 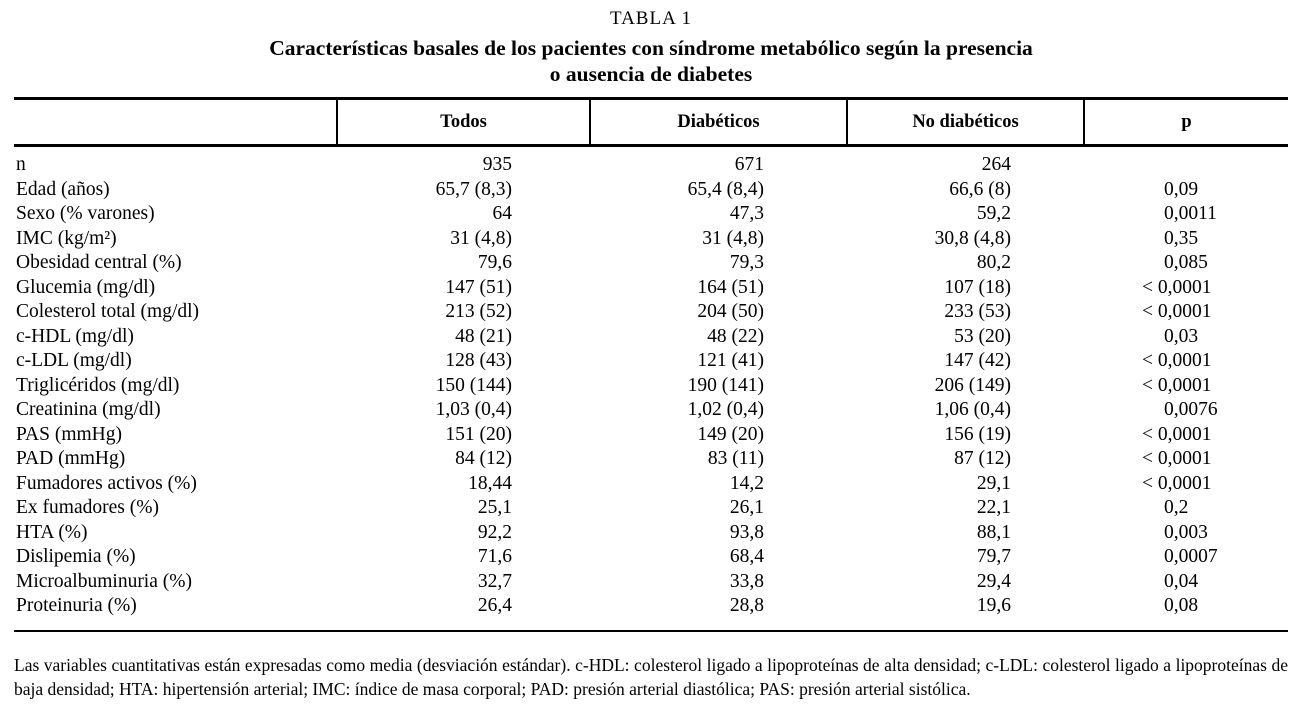 What do you see at coordinates (104, 581) in the screenshot?
I see `row-label-cell: Microalbuminuria (%)` at bounding box center [104, 581].